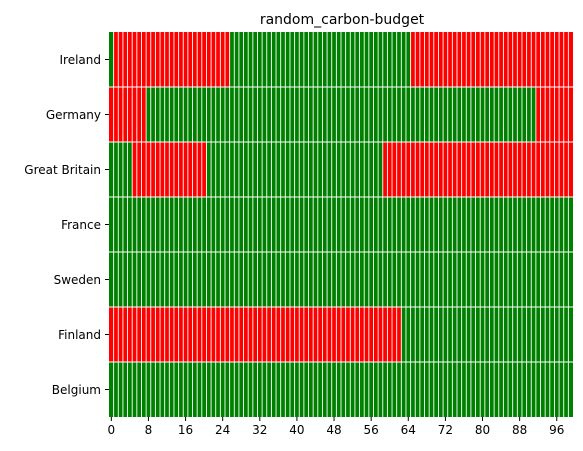 The height and width of the screenshot is (451, 583). Describe the element at coordinates (445, 430) in the screenshot. I see `x-tick-label: 72` at that location.